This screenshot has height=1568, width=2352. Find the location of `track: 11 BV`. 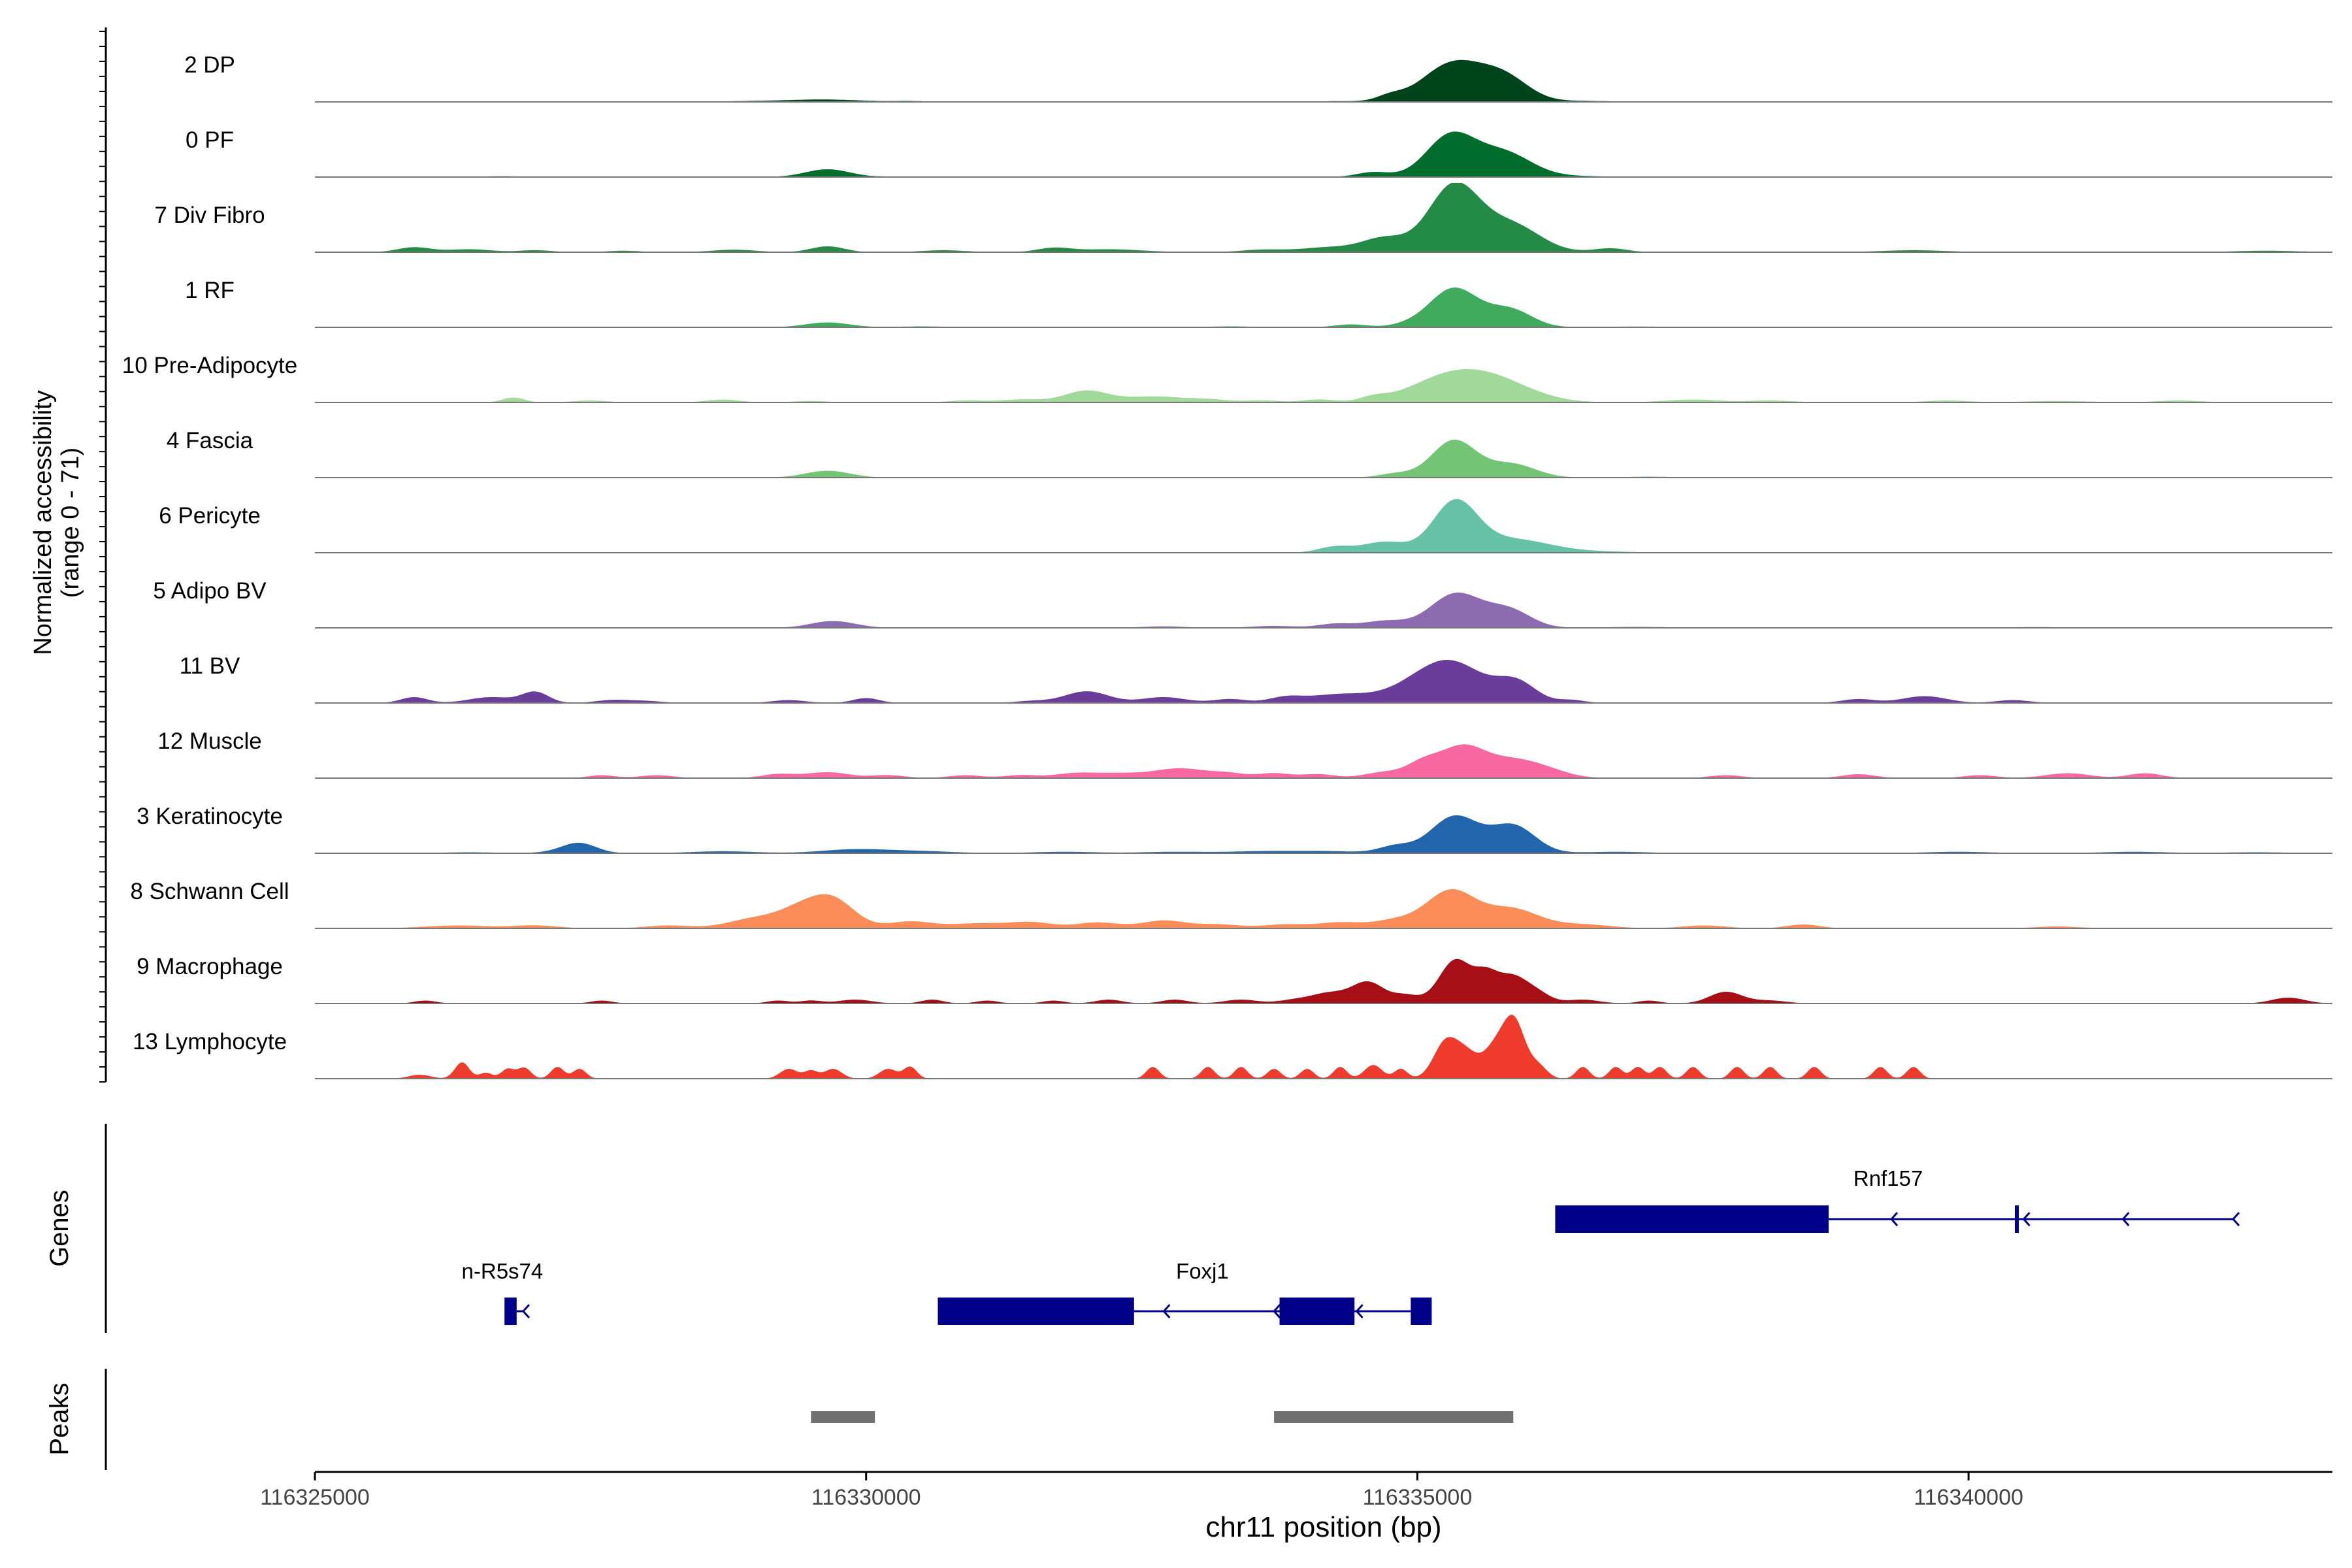

track: 11 BV is located at coordinates (1256, 678).